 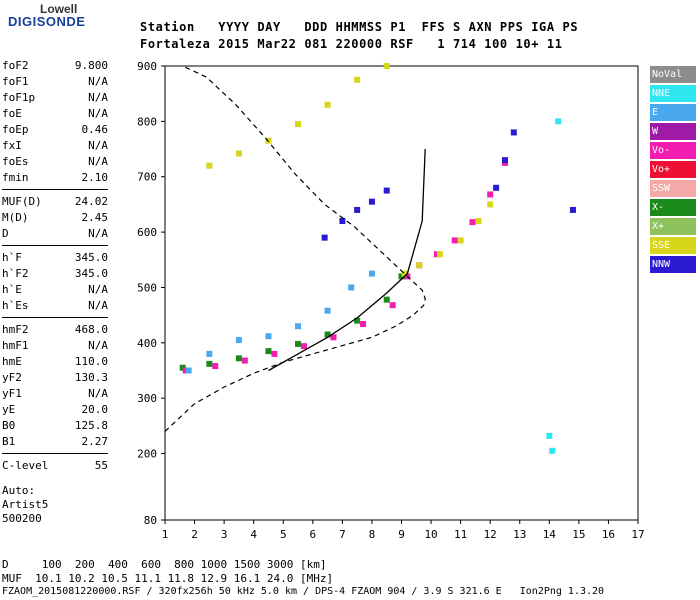 I want to click on param-value: 0.46, so click(x=95, y=129).